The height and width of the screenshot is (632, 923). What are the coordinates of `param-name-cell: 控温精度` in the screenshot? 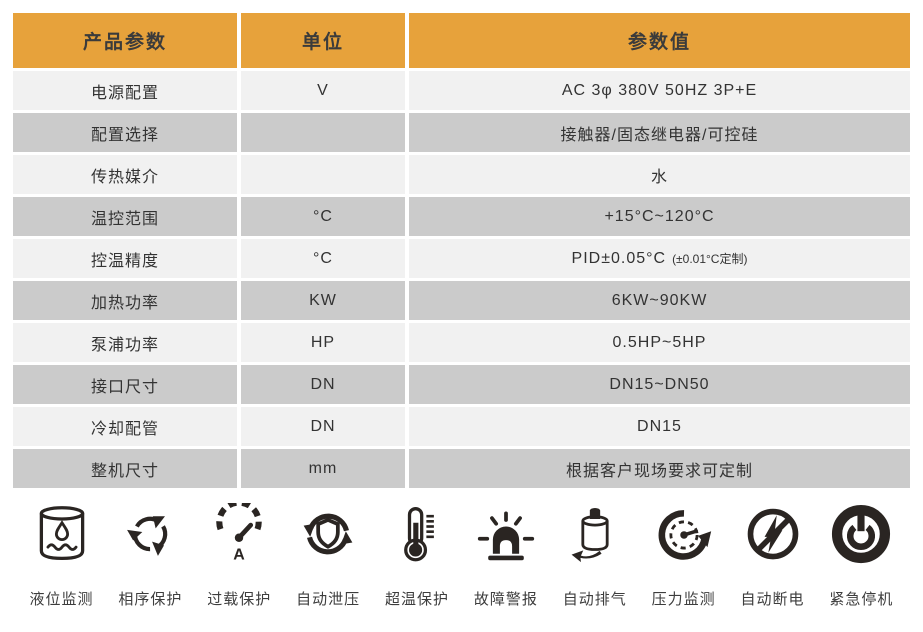 It's located at (125, 258).